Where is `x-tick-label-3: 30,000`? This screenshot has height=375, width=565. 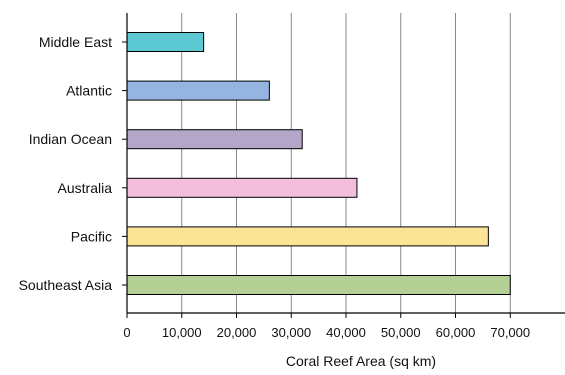 x-tick-label-3: 30,000 is located at coordinates (291, 332).